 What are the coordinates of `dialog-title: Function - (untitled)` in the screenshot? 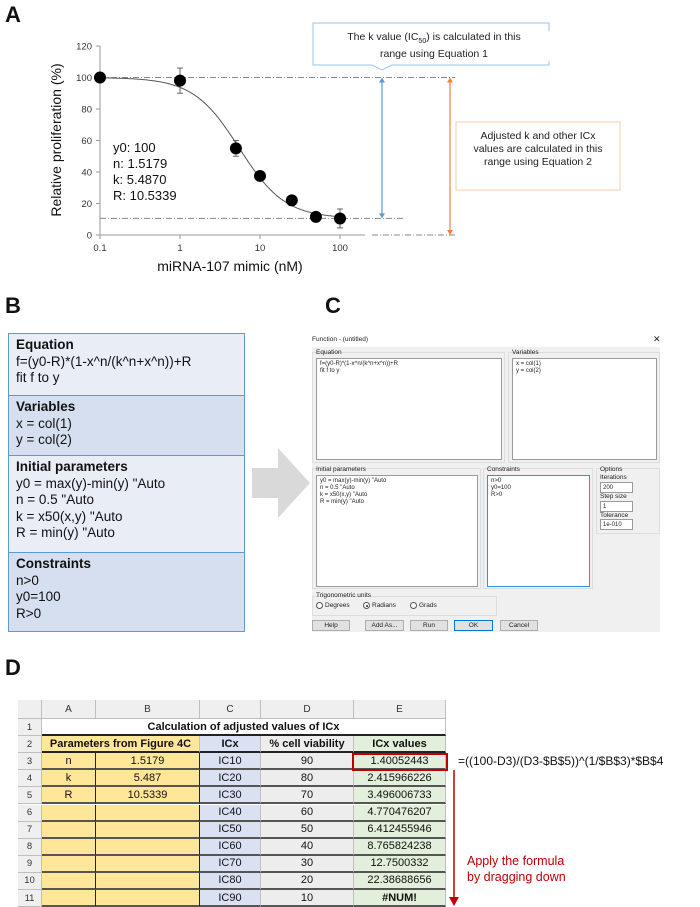 It's located at (340, 339).